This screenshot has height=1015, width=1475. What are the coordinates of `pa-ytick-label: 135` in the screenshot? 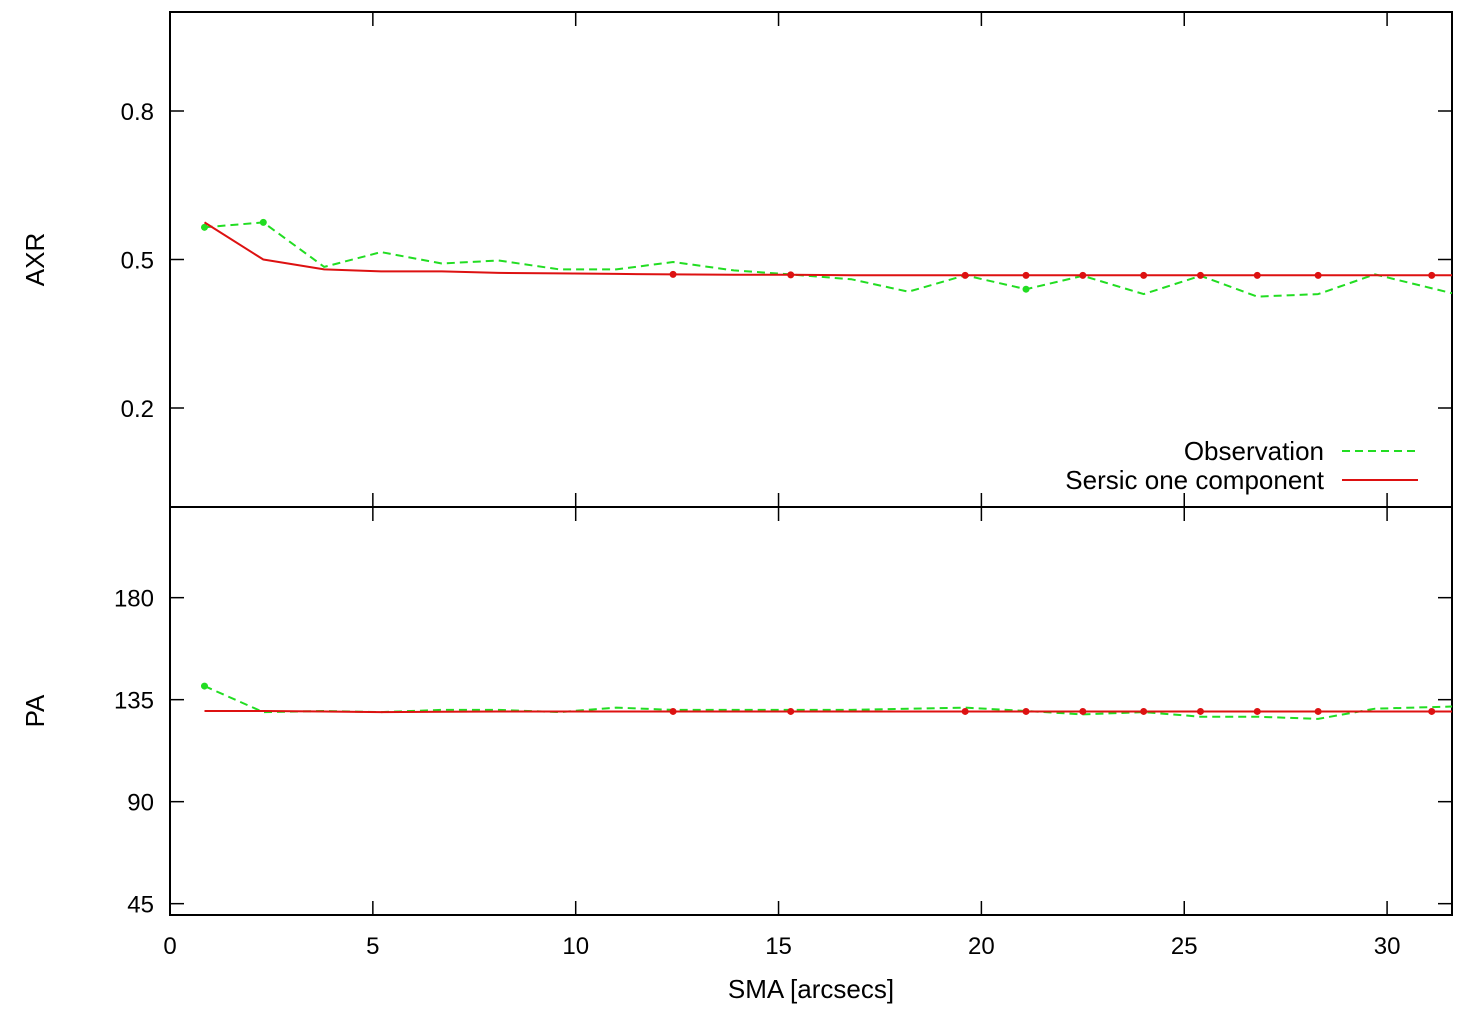 It's located at (134, 701).